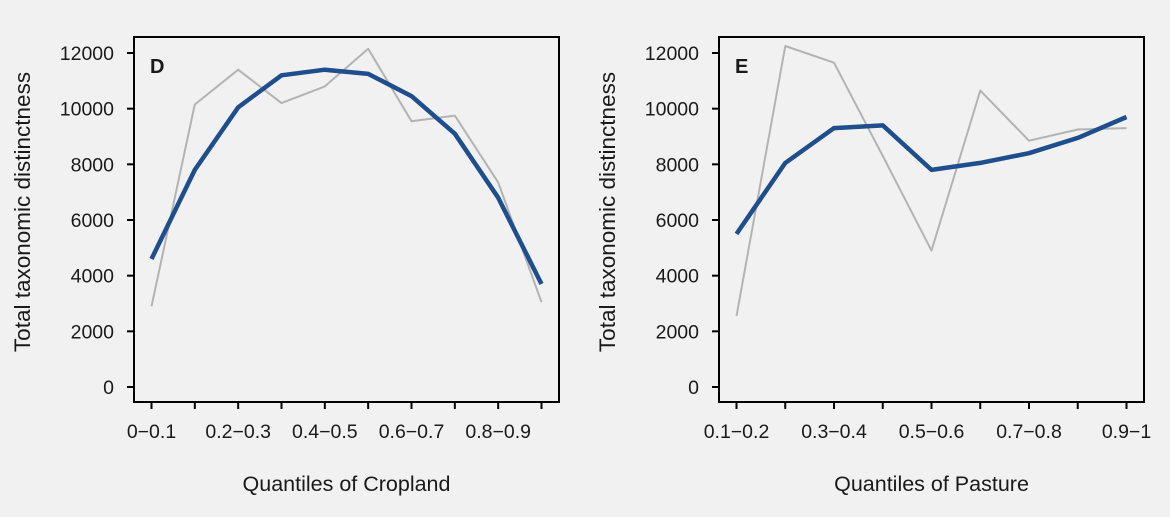  Describe the element at coordinates (932, 432) in the screenshot. I see `x-tick-label: 0.5−0.6` at that location.